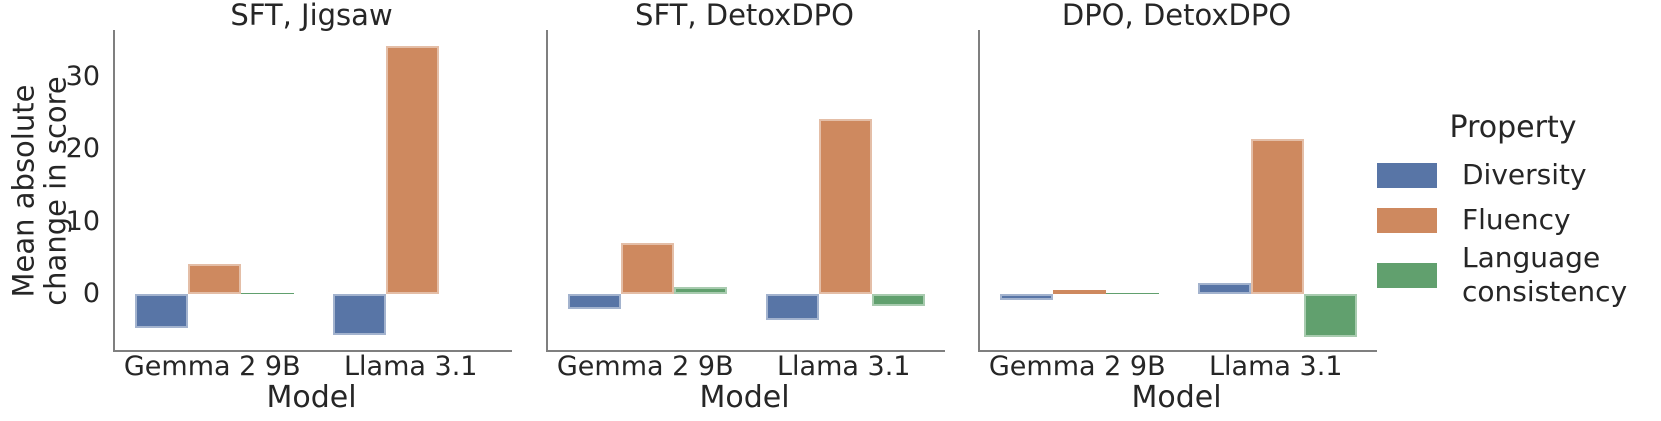 The height and width of the screenshot is (421, 1661). What do you see at coordinates (39, 191) in the screenshot?
I see `y-axis-label: Mean absolute change in score` at bounding box center [39, 191].